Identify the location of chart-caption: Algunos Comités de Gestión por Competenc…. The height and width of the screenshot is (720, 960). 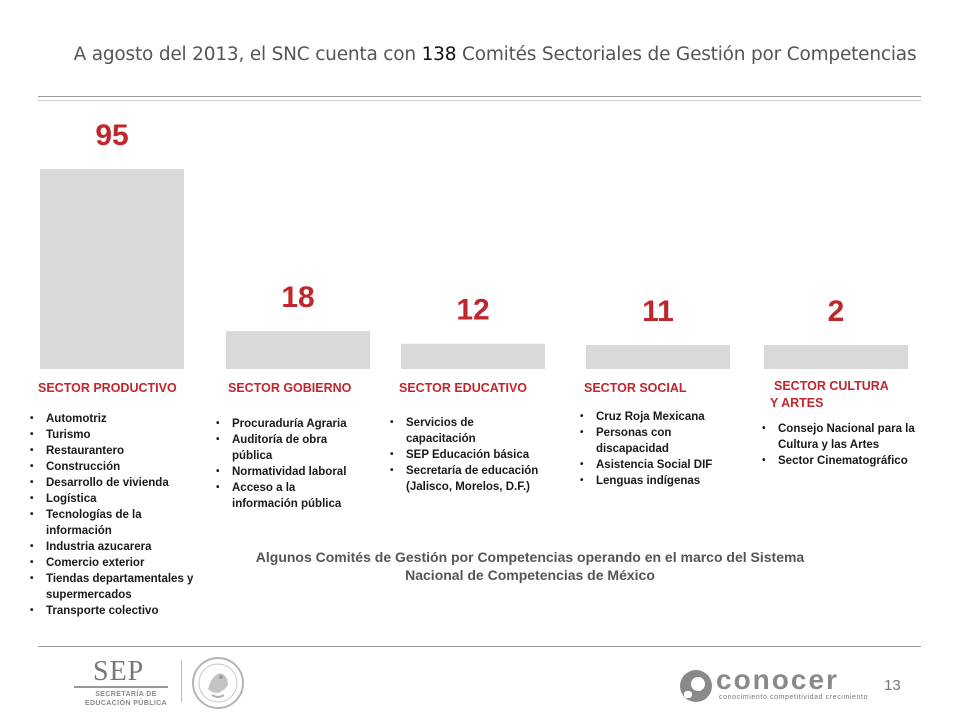
(530, 566).